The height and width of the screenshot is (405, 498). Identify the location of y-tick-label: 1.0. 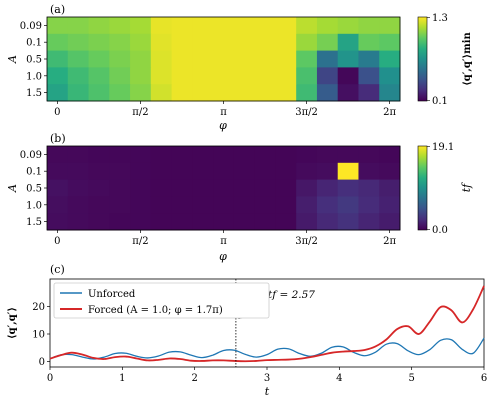
(34, 76).